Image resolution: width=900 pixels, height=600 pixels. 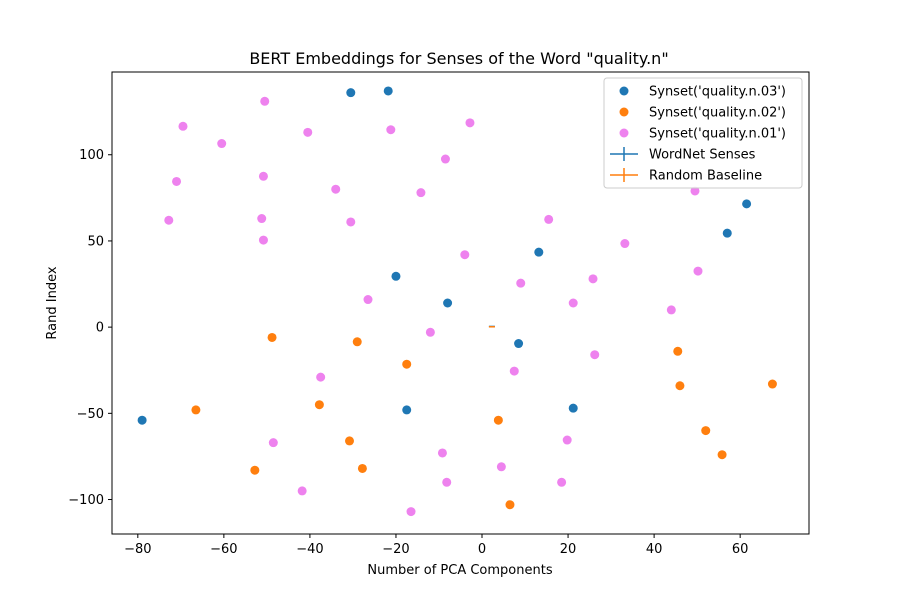 What do you see at coordinates (90, 328) in the screenshot?
I see `y-axis: −100 −50 0 50 100` at bounding box center [90, 328].